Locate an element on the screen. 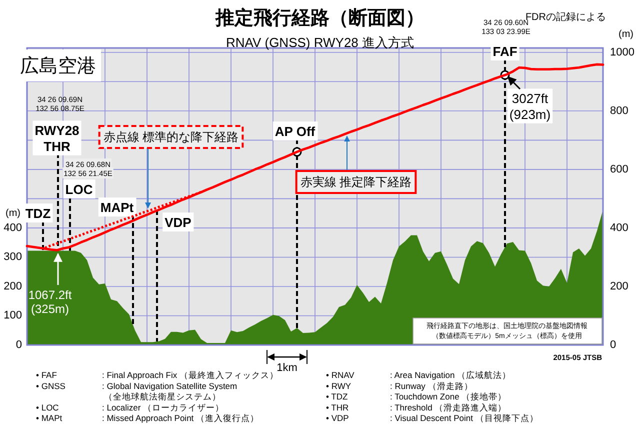  glossary: : Touchdown Zone （接地帯） is located at coordinates (448, 397).